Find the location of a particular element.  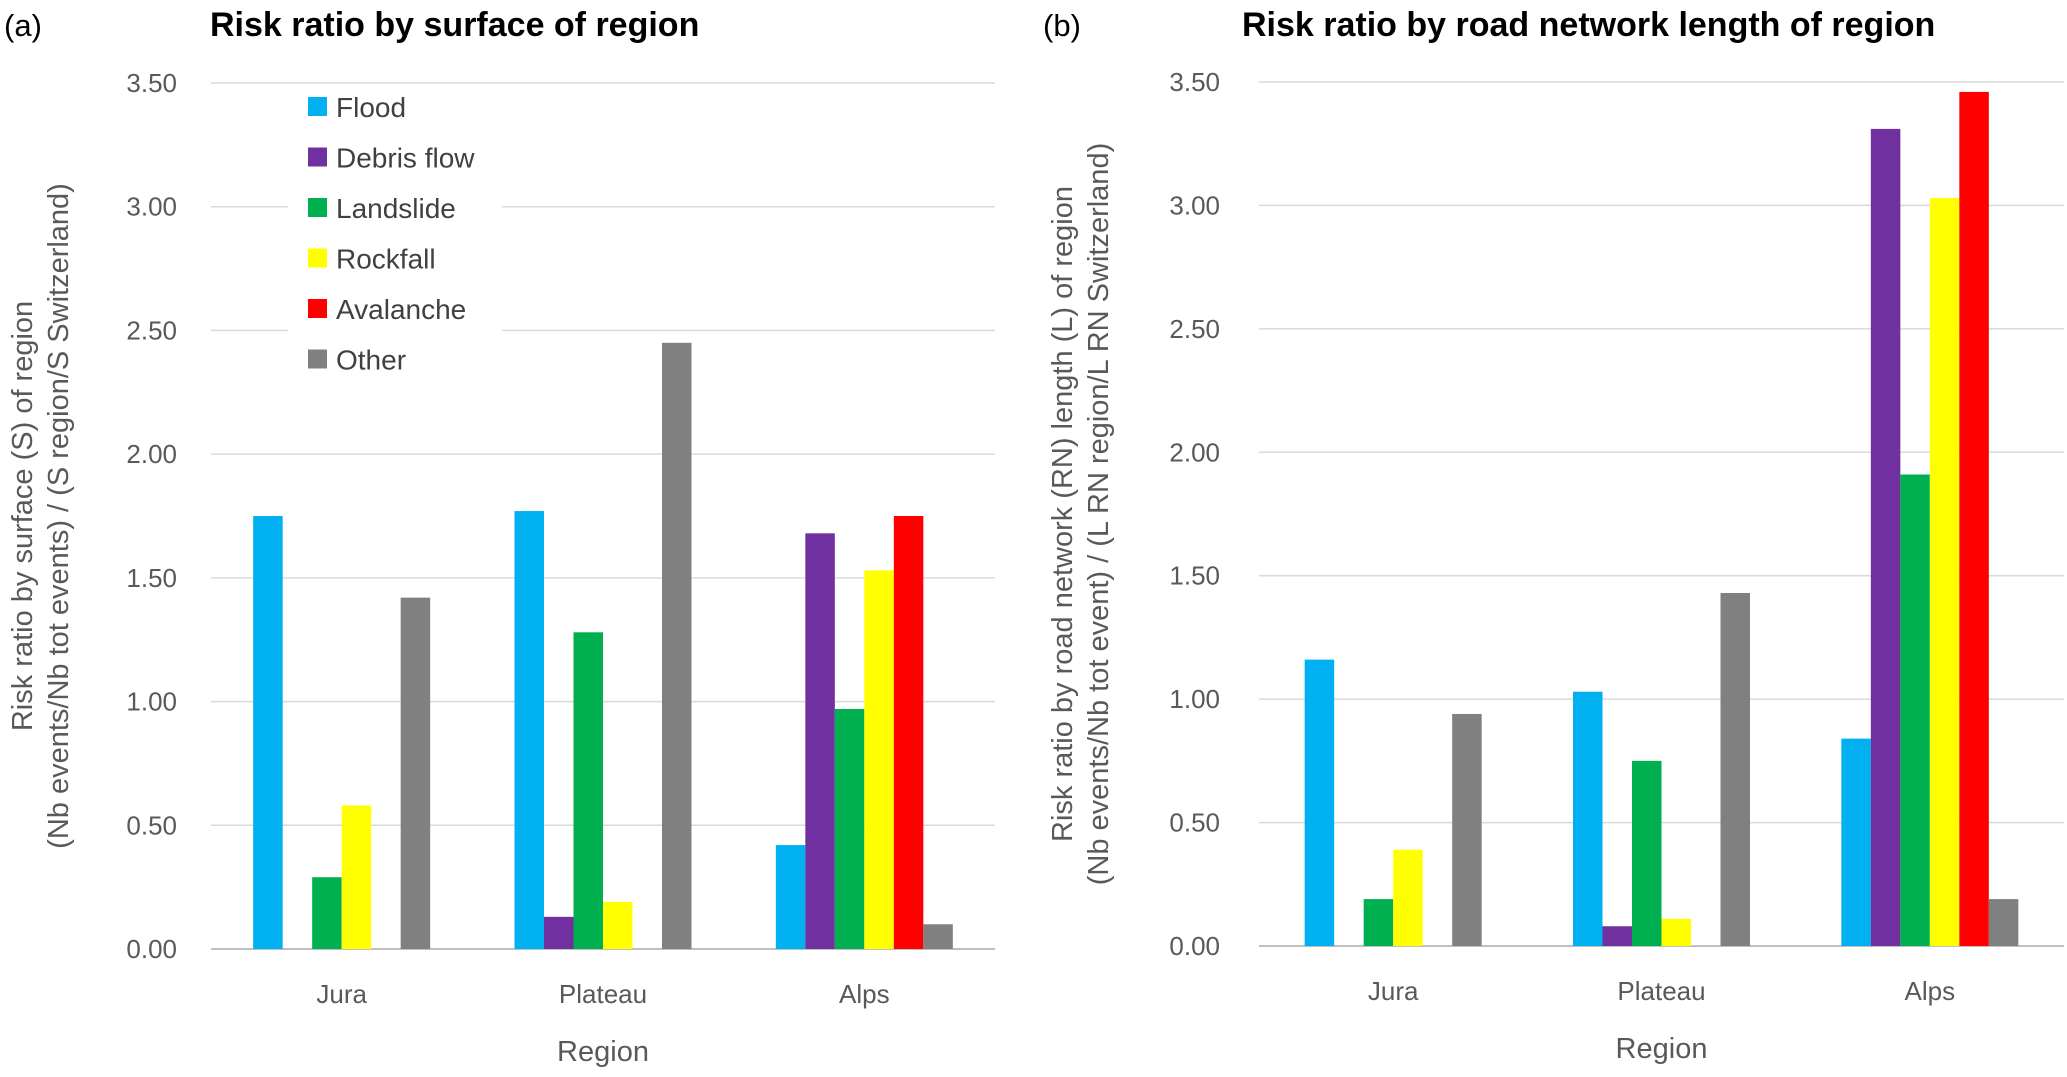

legend-entry: Landslide is located at coordinates (396, 208).